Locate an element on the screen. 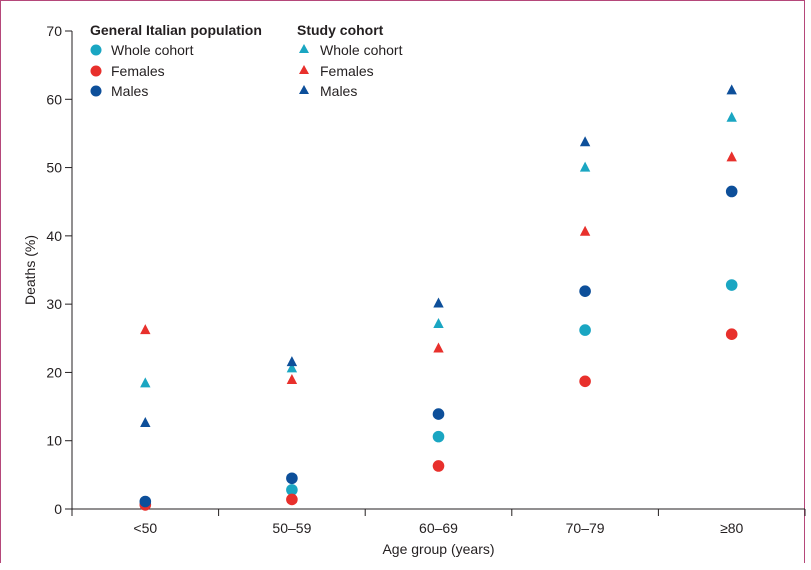  legend-marker-general-whole is located at coordinates (96, 50).